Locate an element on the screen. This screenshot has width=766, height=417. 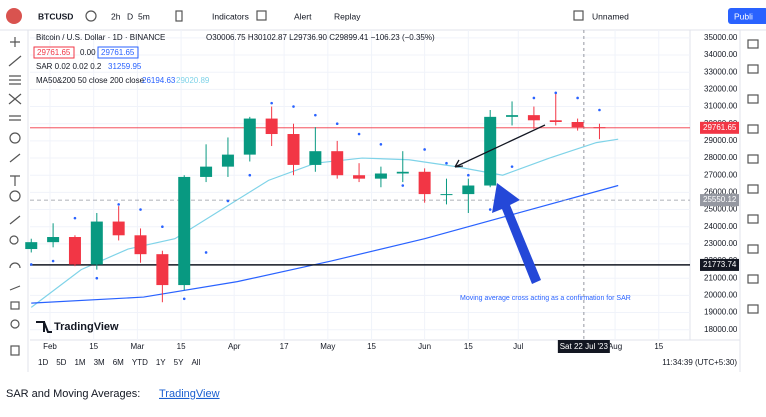
y-tick-label: 24000.00 is located at coordinates (721, 226).